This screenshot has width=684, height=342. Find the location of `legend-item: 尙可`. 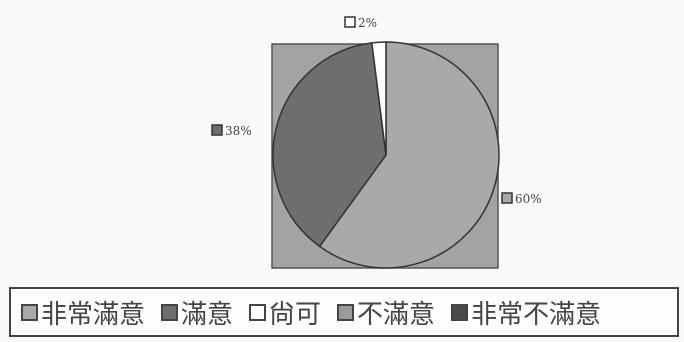

legend-item: 尙可 is located at coordinates (285, 312).